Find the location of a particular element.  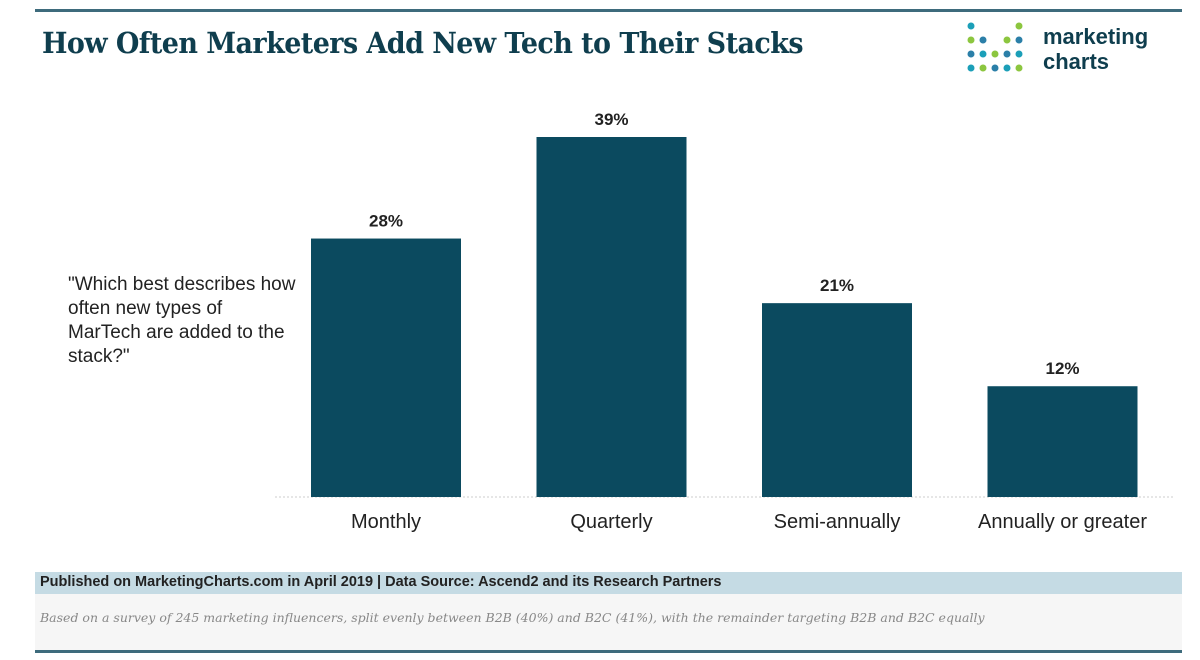

footer-band is located at coordinates (608, 583).